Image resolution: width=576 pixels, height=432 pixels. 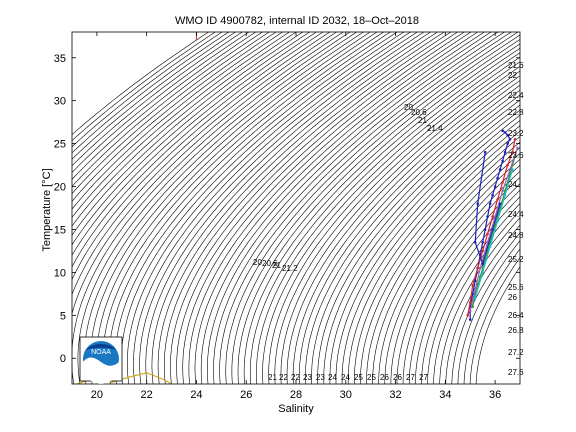 I want to click on contour-label: 20.6, so click(x=419, y=112).